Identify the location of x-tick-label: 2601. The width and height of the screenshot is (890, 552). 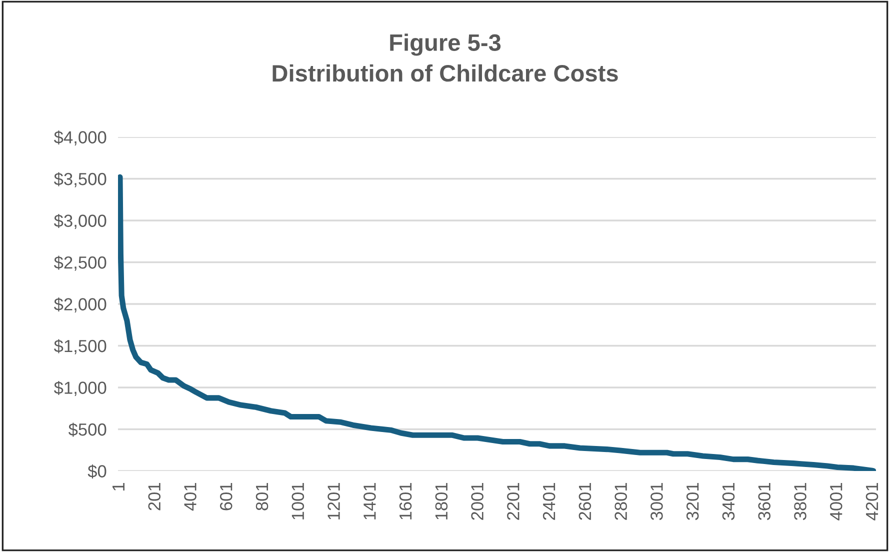
(585, 501).